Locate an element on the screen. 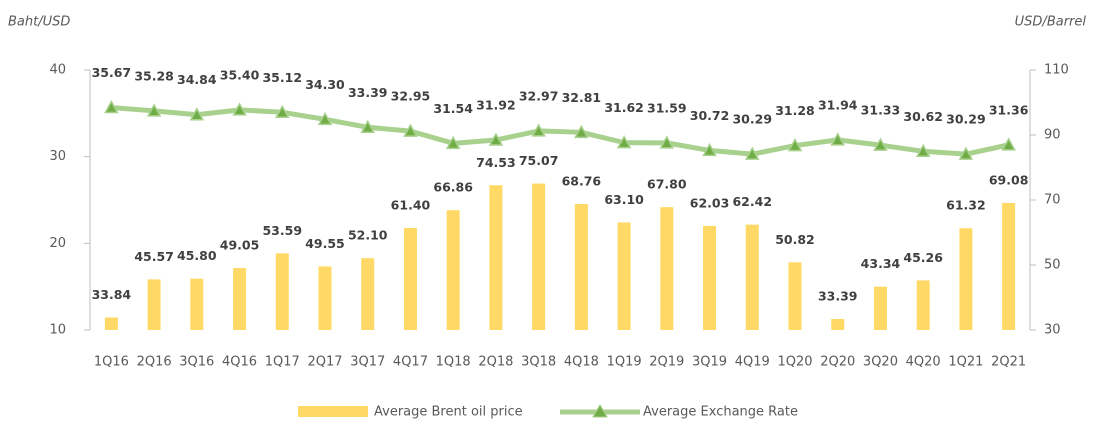 This screenshot has width=1094, height=424. bar-value-label: 50.82 is located at coordinates (795, 239).